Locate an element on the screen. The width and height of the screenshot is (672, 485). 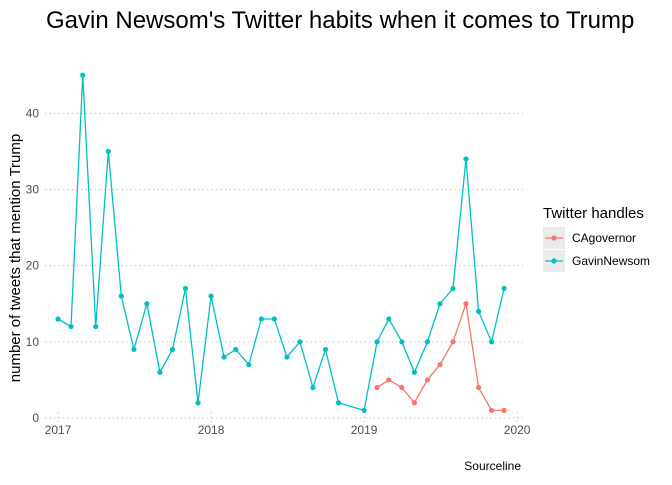
legend-item: CAgovernor is located at coordinates (589, 238).